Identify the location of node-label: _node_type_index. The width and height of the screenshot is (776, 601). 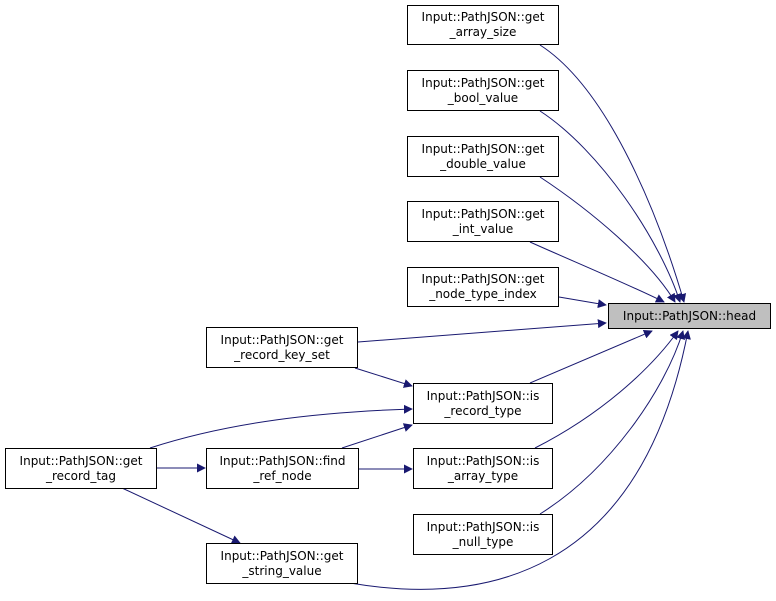
(483, 294).